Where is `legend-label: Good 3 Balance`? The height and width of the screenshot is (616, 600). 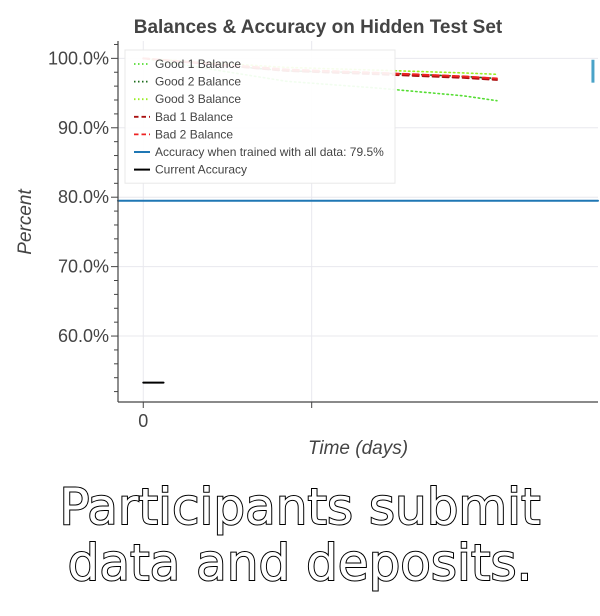 legend-label: Good 3 Balance is located at coordinates (198, 99).